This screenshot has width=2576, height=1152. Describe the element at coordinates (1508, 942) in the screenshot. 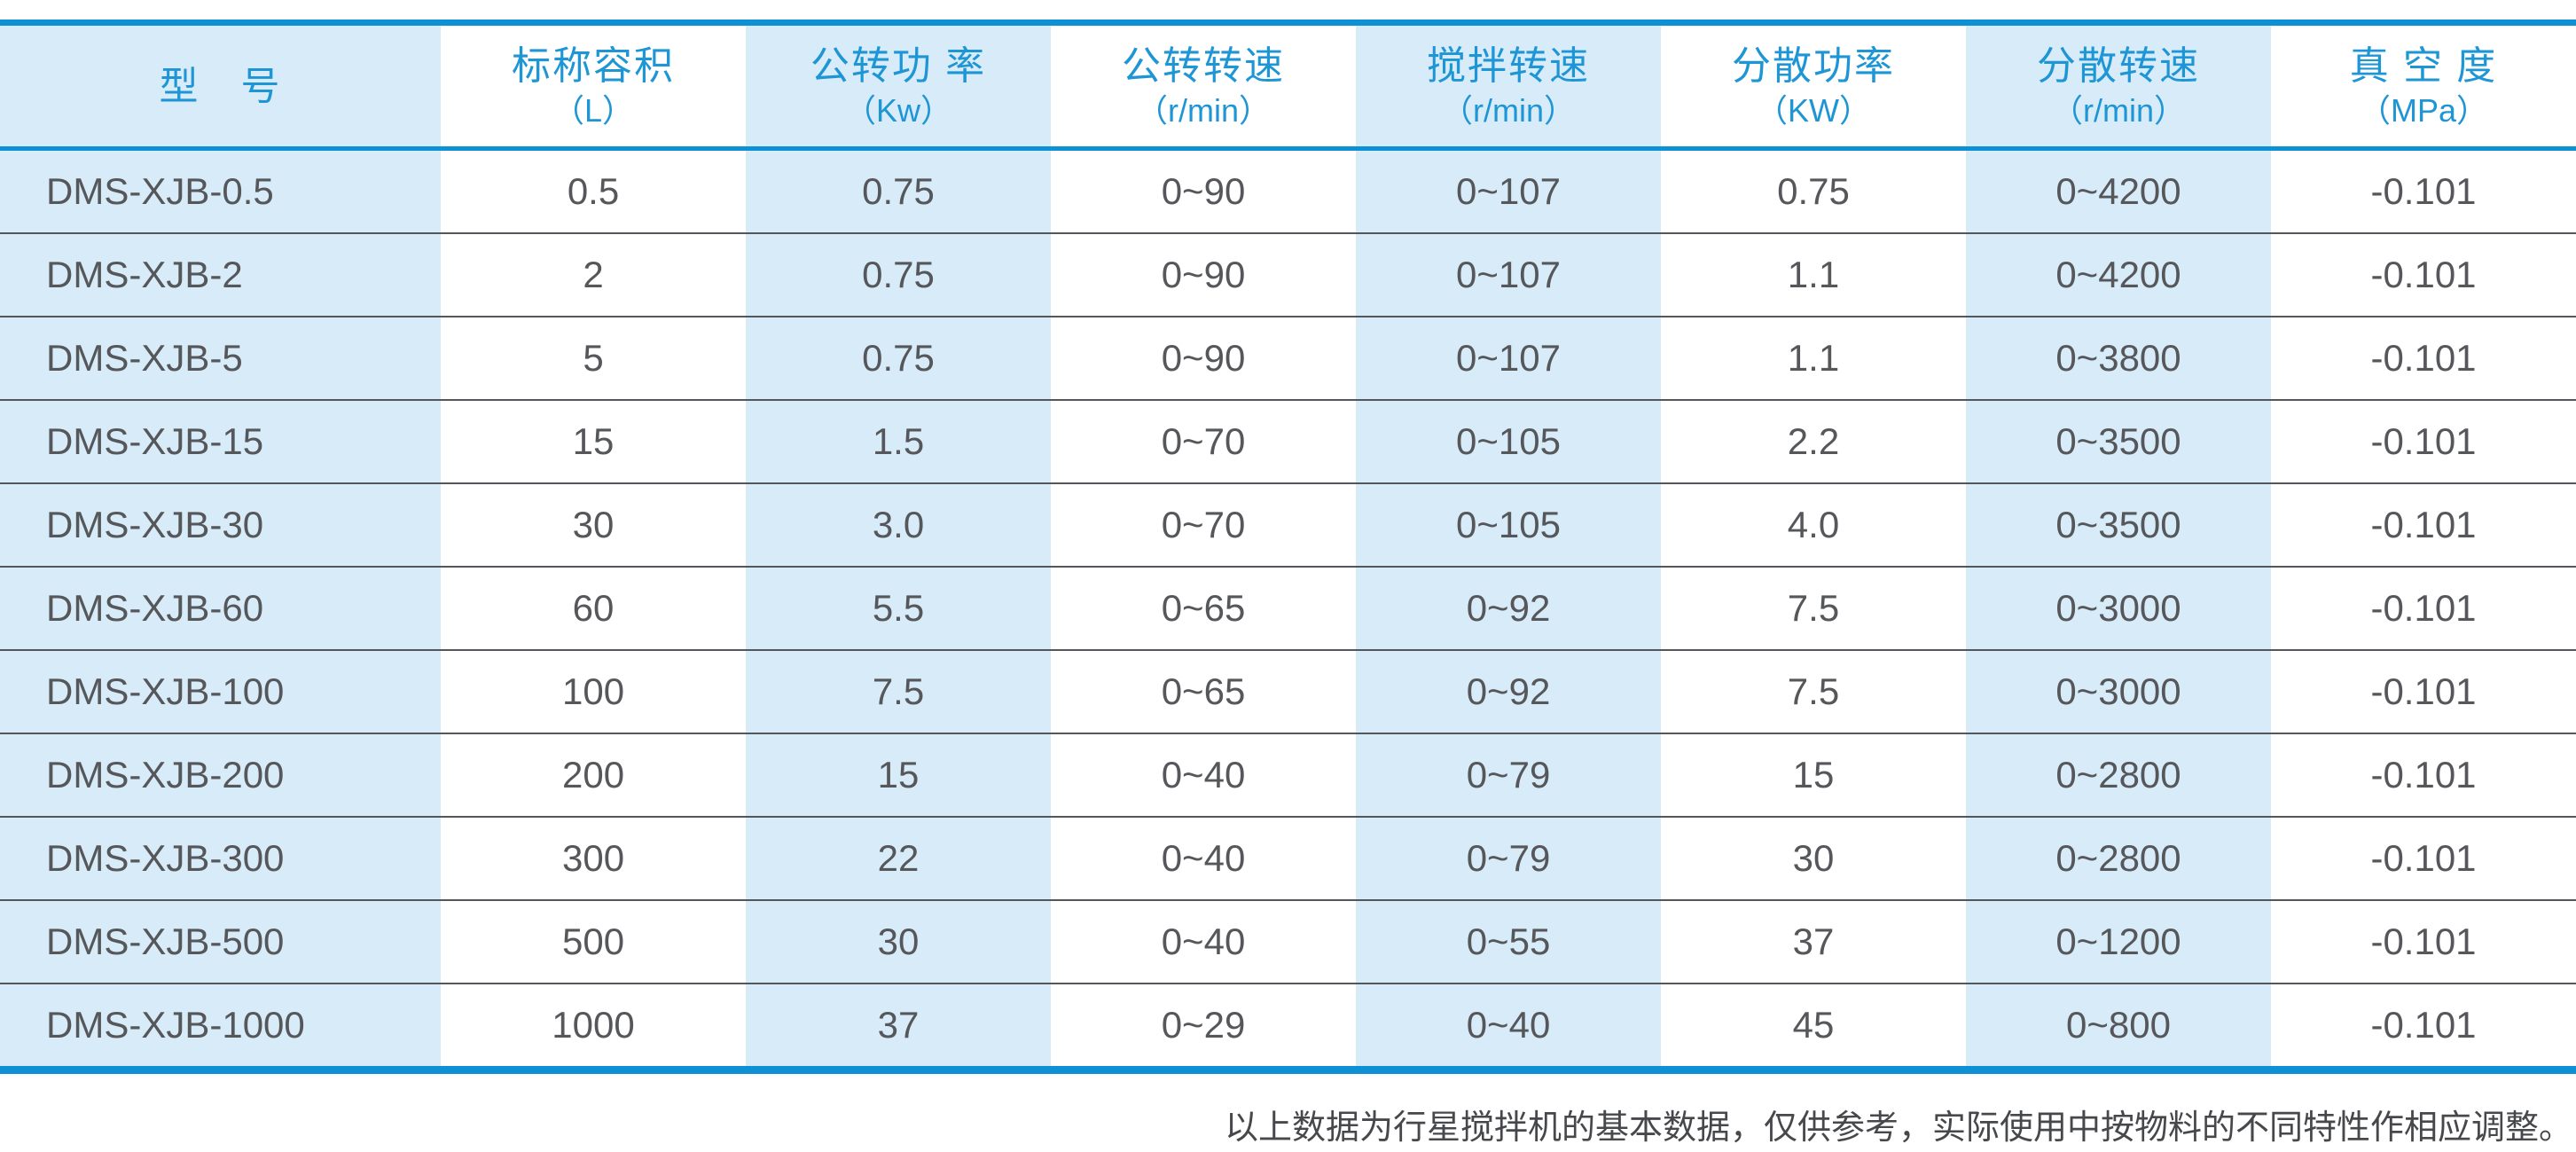

I see `cell: 0~55` at that location.